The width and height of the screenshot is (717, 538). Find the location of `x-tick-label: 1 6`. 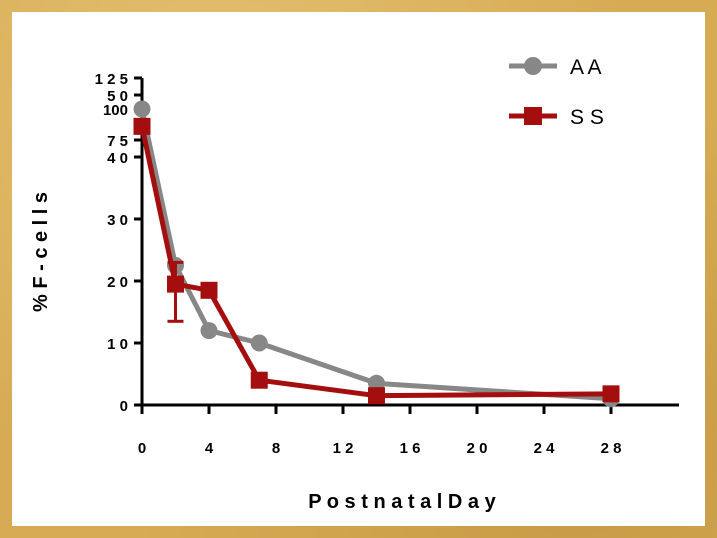

x-tick-label: 1 6 is located at coordinates (410, 448).